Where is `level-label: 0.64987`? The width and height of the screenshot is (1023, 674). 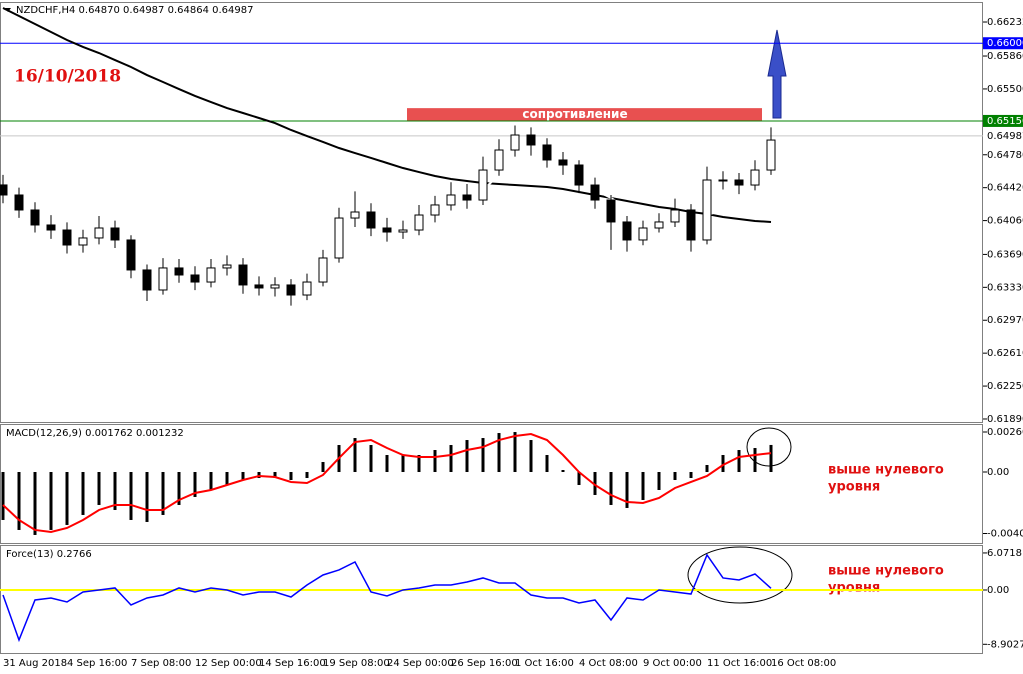 level-label: 0.64987 is located at coordinates (1005, 136).